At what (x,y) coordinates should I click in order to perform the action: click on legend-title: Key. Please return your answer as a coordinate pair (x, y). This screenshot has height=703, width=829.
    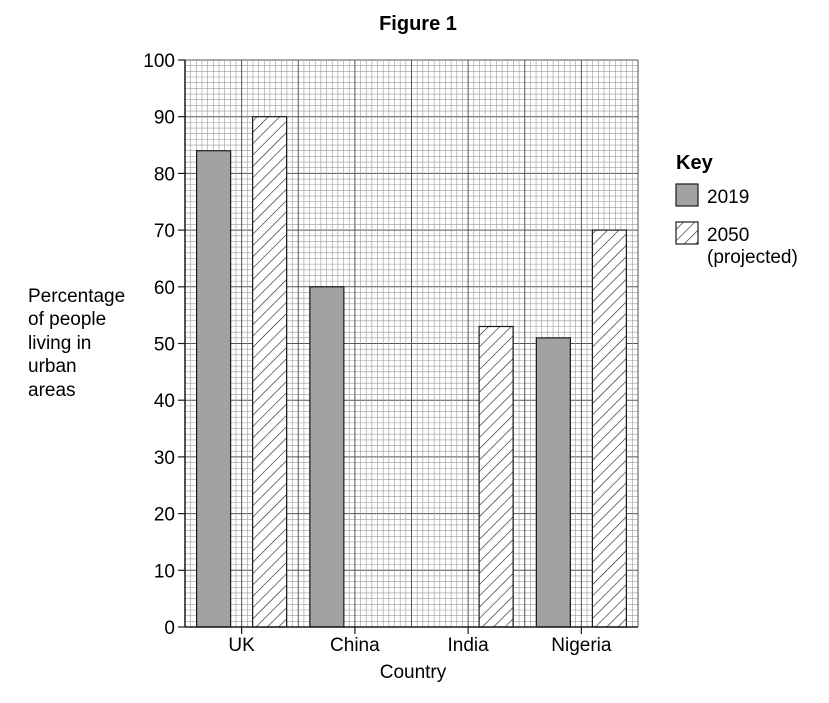
    Looking at the image, I should click on (695, 163).